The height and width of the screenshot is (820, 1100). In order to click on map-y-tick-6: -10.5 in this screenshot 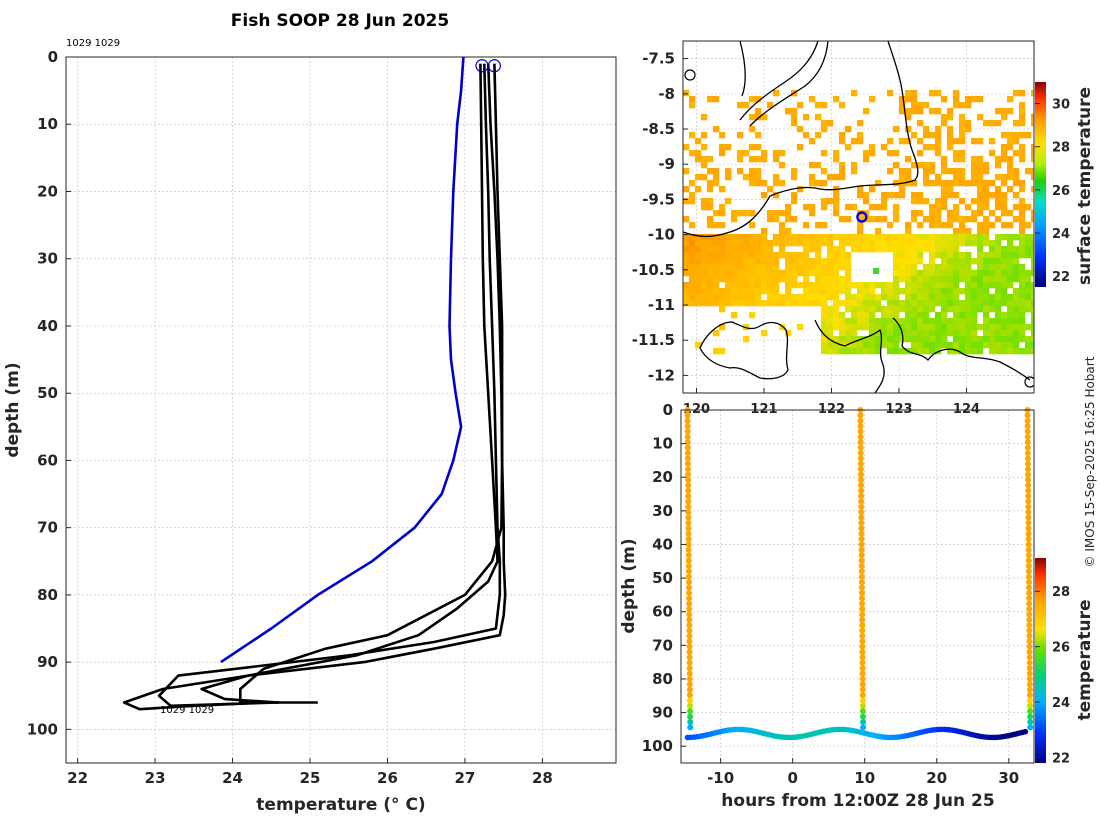, I will do `click(653, 270)`.